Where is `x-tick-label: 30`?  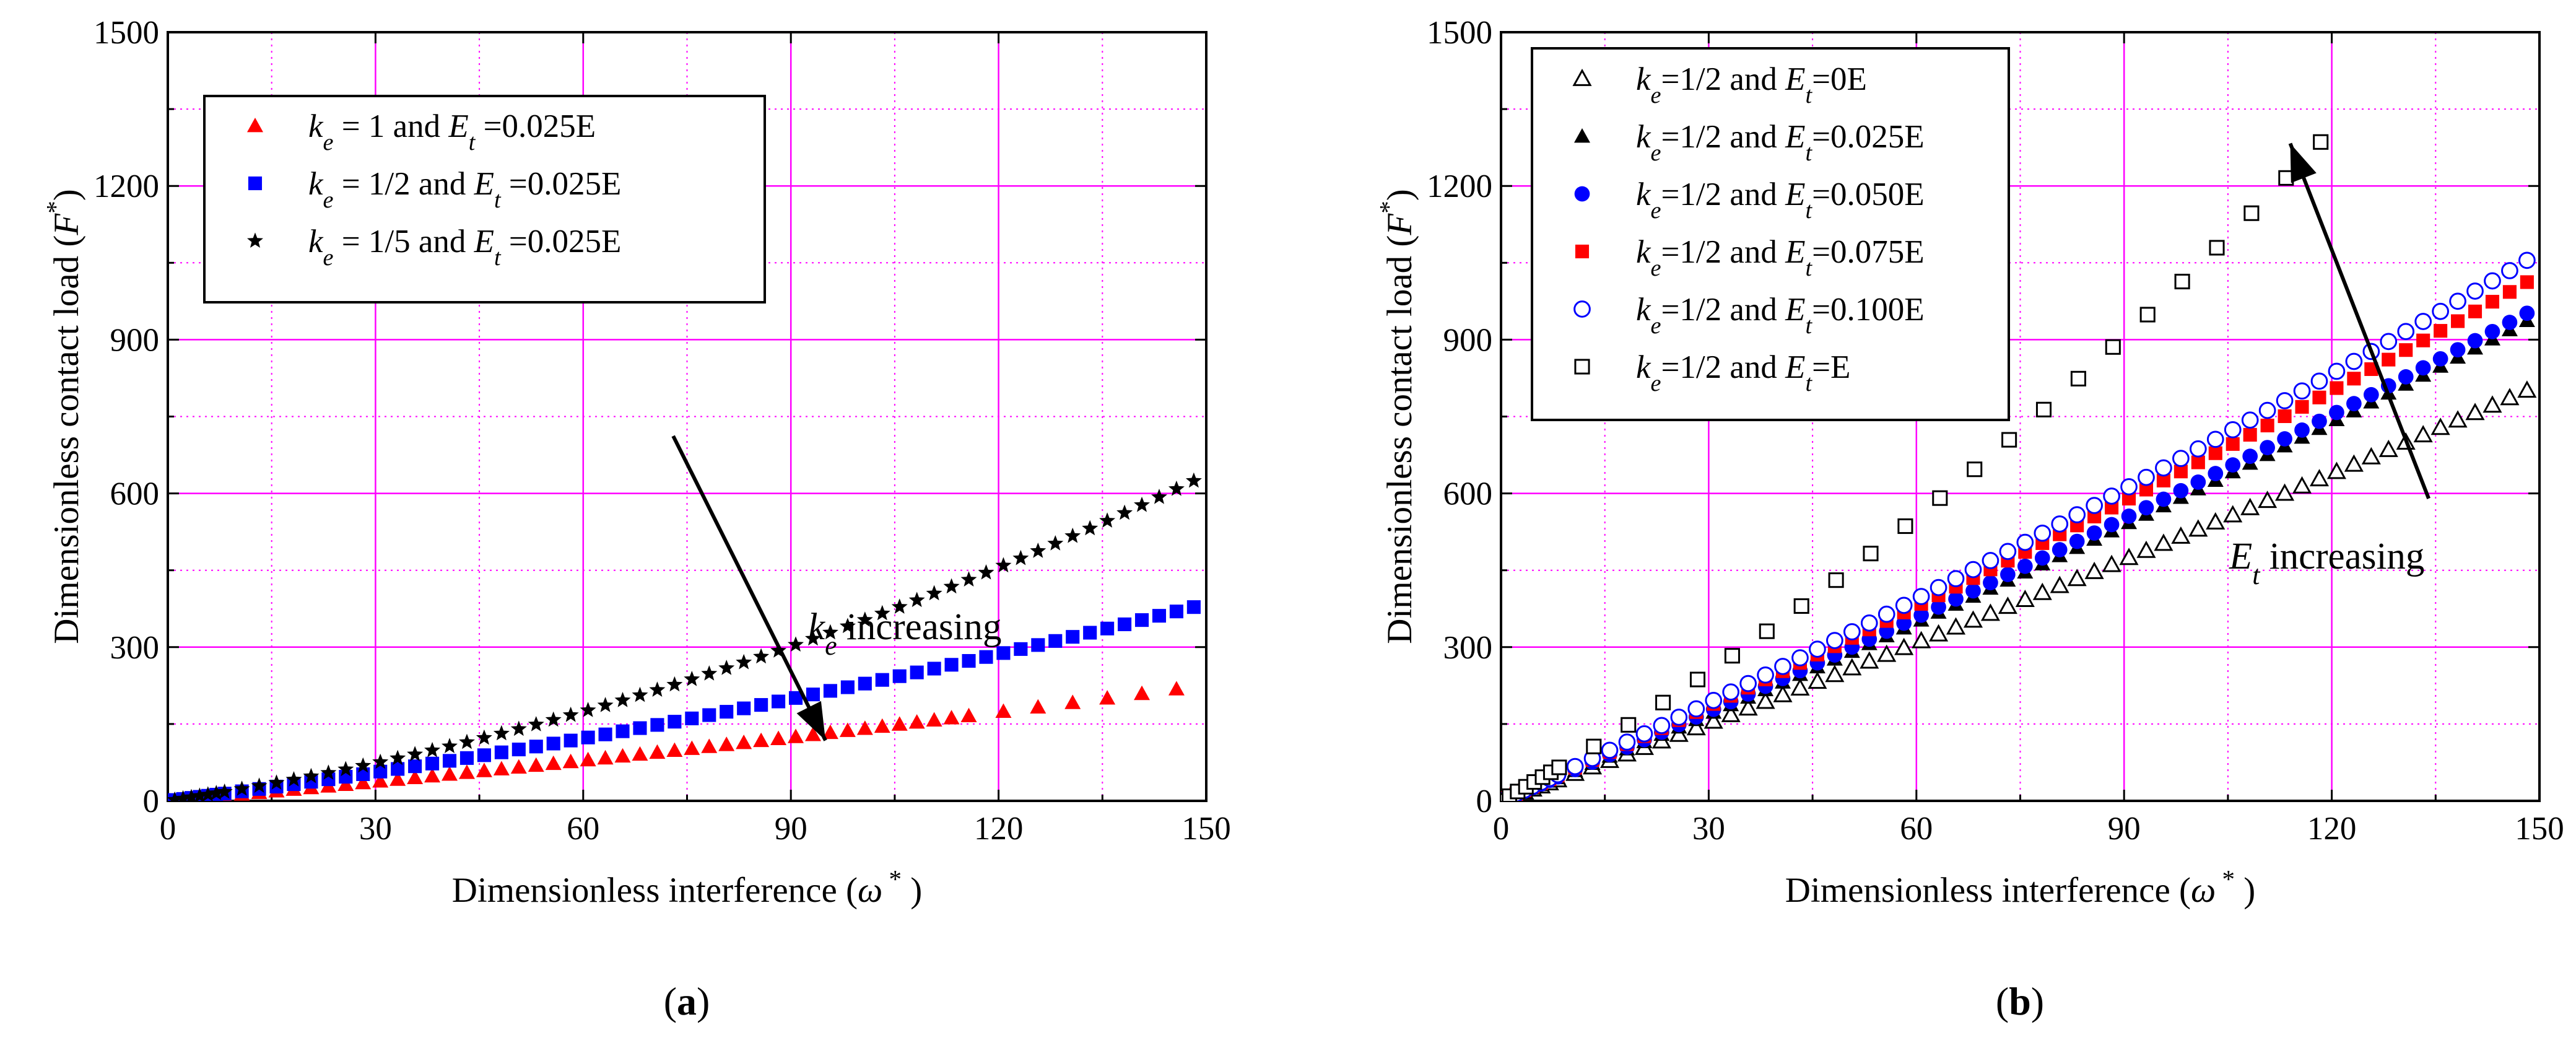
x-tick-label: 30 is located at coordinates (375, 829).